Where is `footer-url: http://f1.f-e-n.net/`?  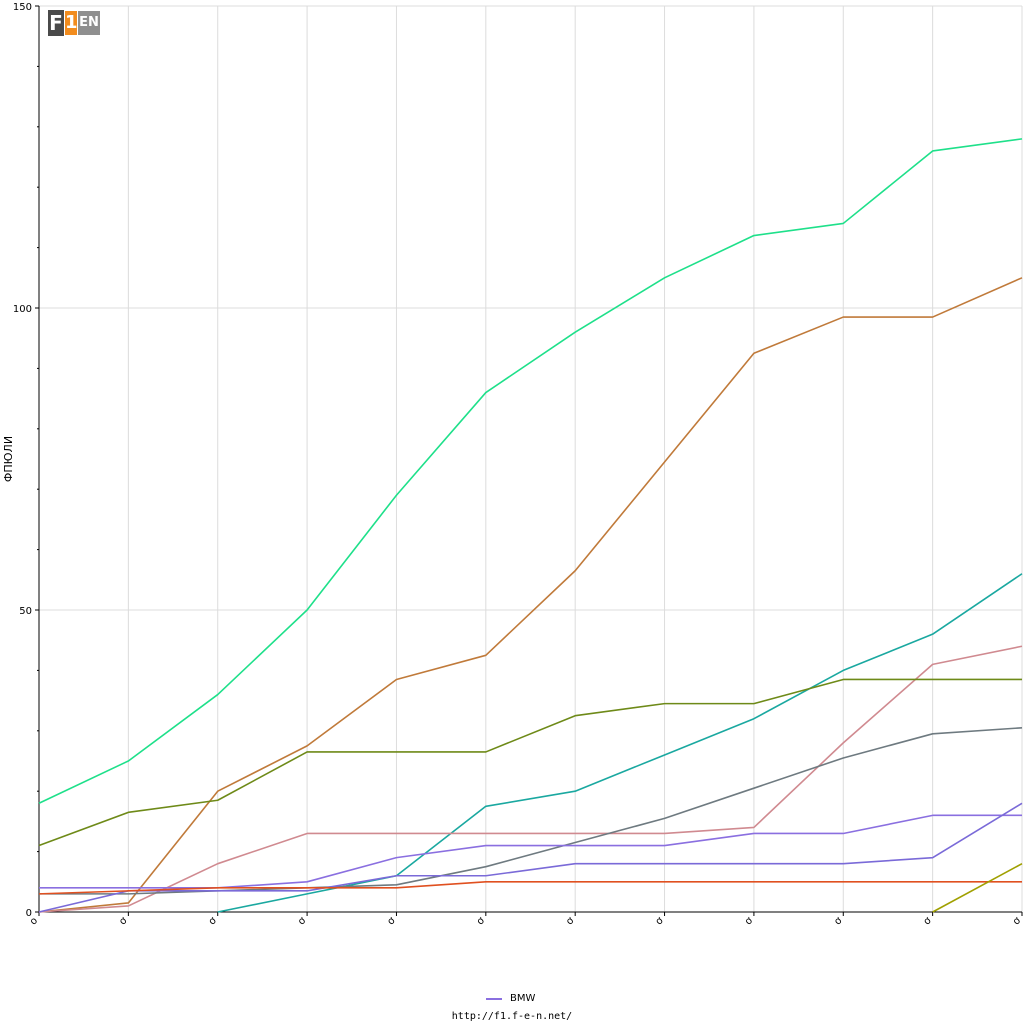 footer-url: http://f1.f-e-n.net/ is located at coordinates (512, 1016).